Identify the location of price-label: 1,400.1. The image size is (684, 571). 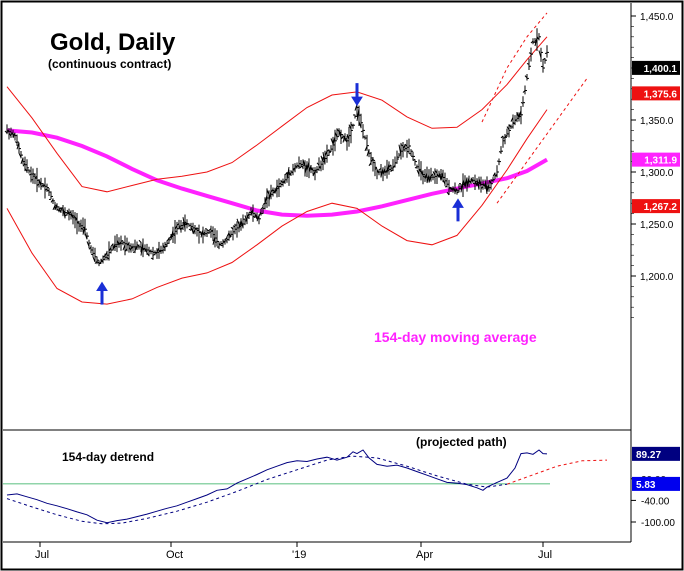
(656, 67).